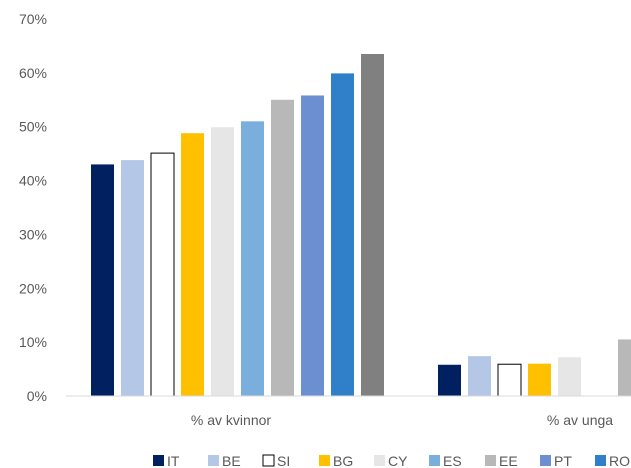 Image resolution: width=631 pixels, height=468 pixels. Describe the element at coordinates (33, 181) in the screenshot. I see `y-tick-label: 40%` at that location.